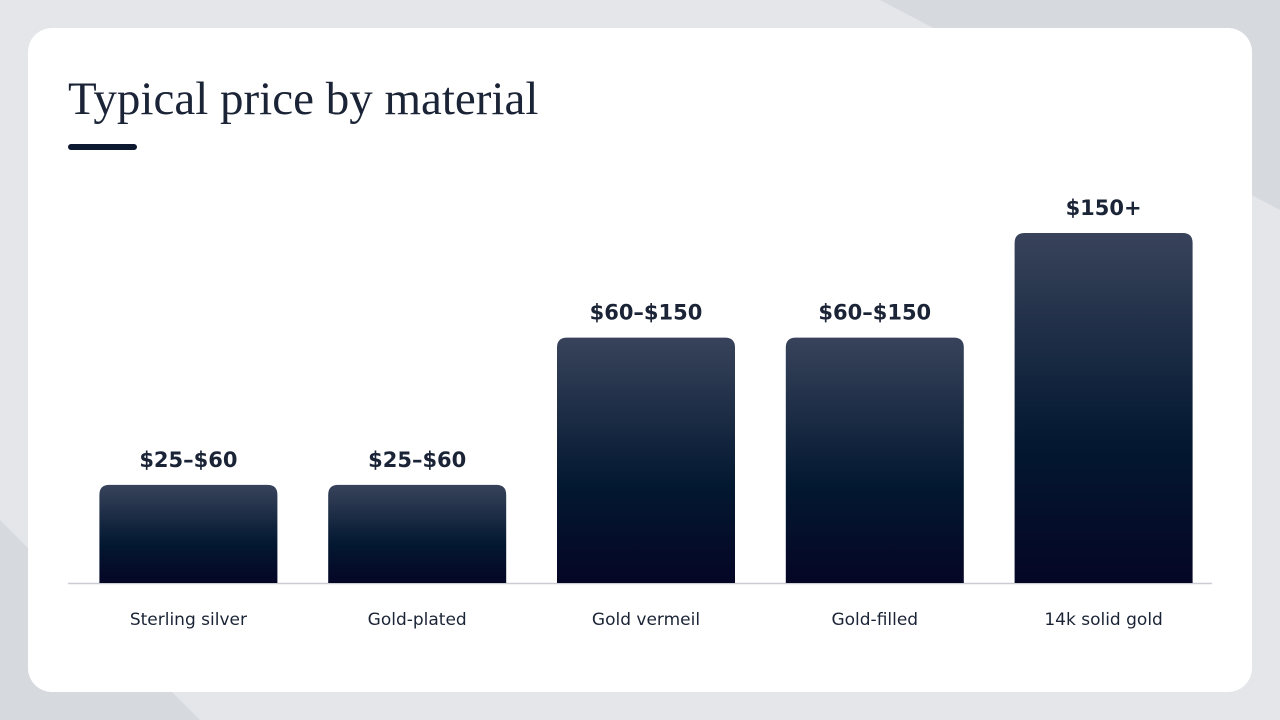 Image resolution: width=1280 pixels, height=720 pixels. What do you see at coordinates (417, 620) in the screenshot?
I see `x-tick-label: Gold-plated` at bounding box center [417, 620].